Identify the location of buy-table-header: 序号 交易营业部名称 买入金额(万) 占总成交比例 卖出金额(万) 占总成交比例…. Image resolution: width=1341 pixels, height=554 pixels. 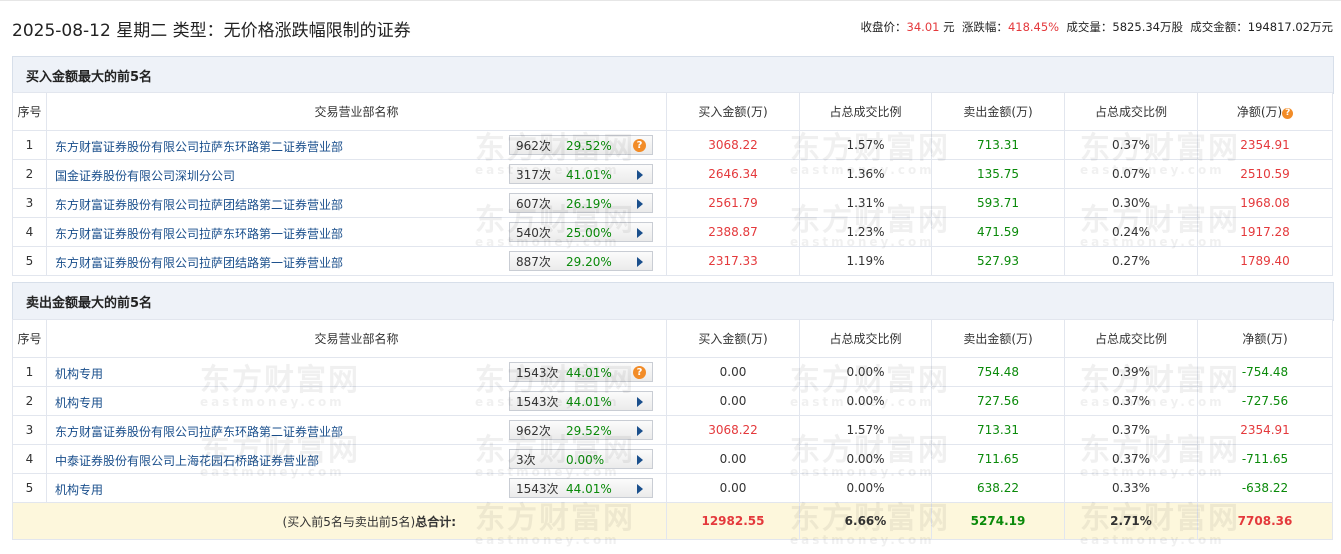
(672, 111).